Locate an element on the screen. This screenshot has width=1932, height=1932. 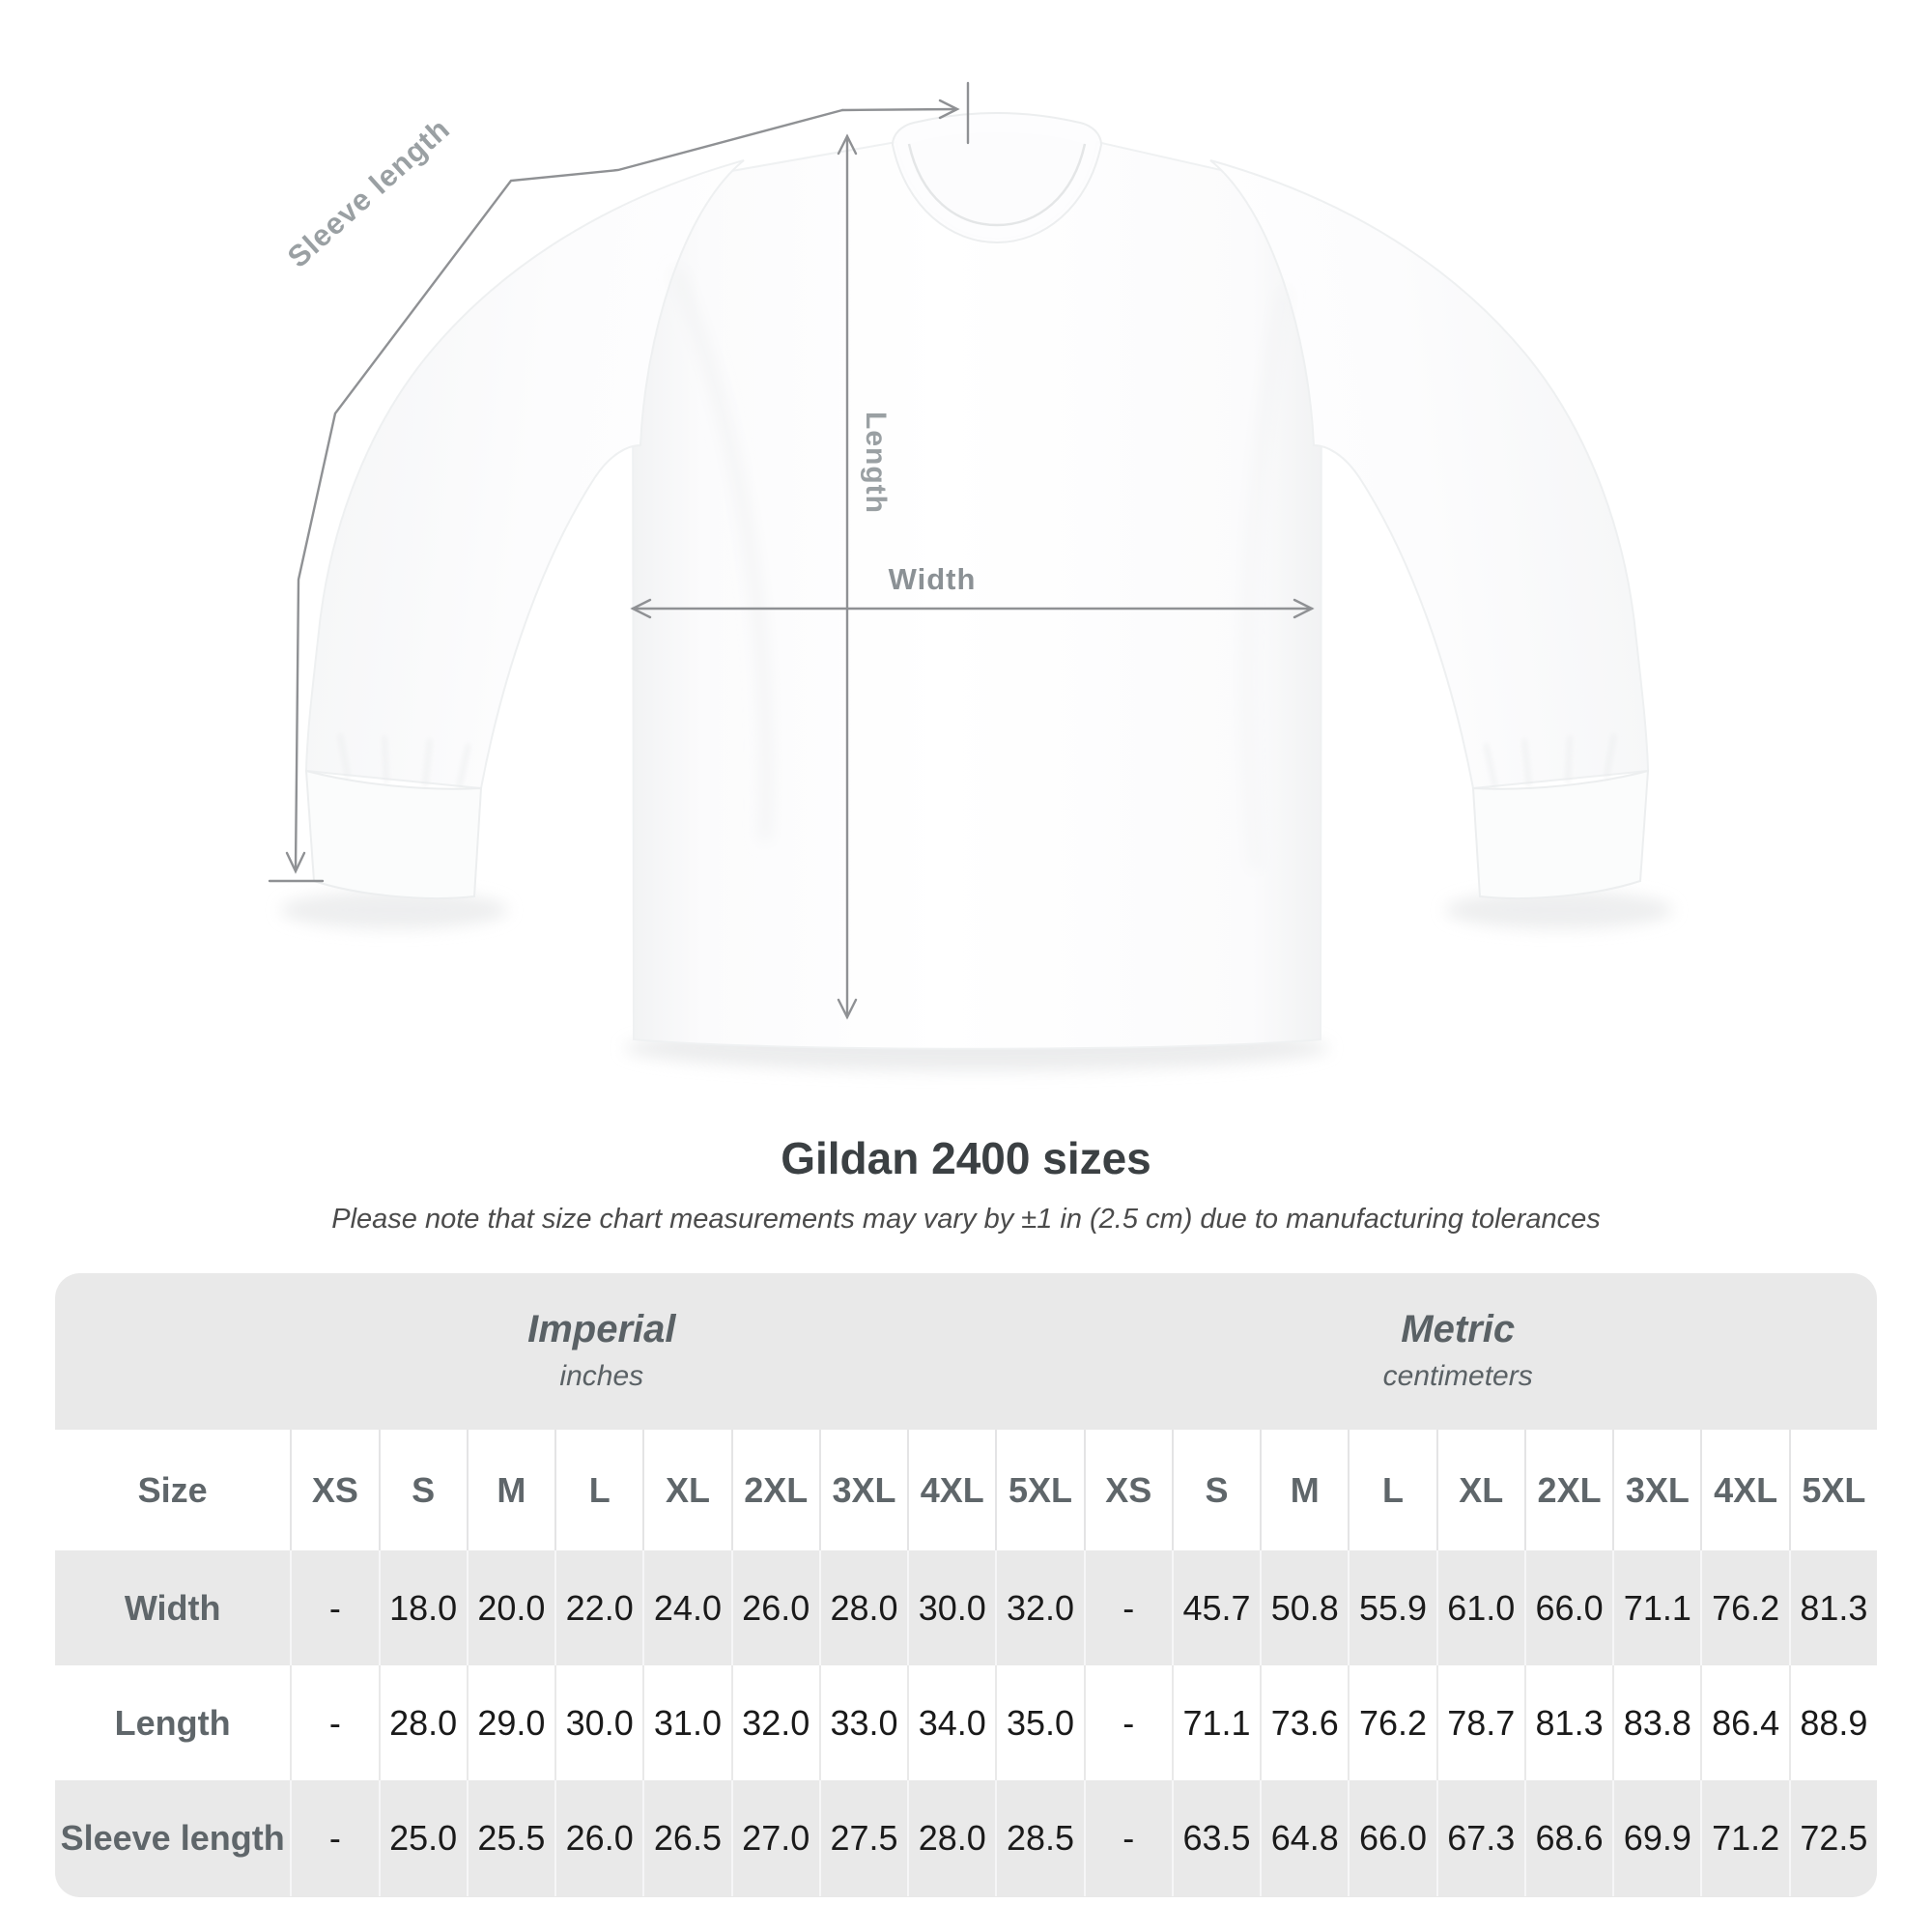
measurement-value: 24.0 is located at coordinates (686, 1607).